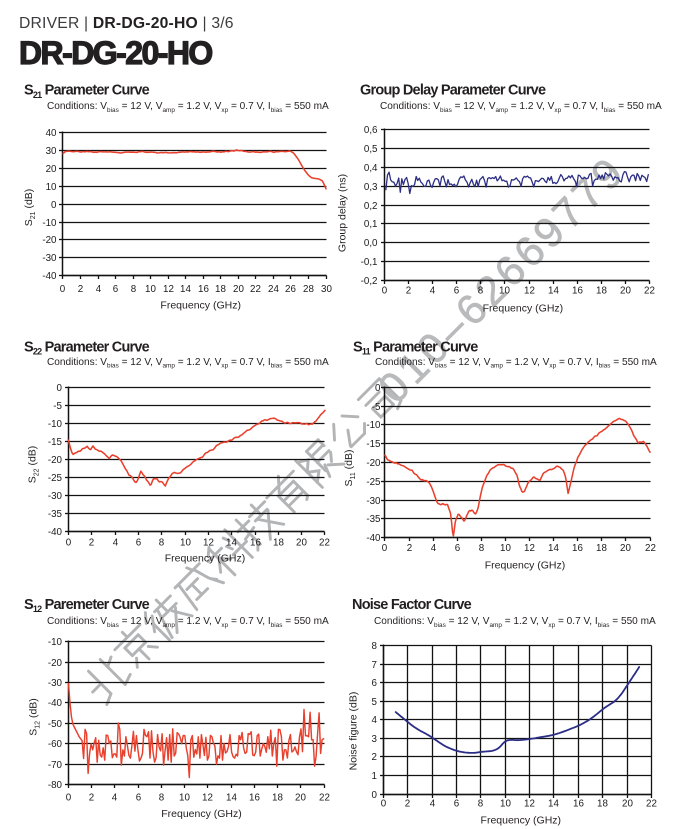  I want to click on svg-text: 0,1, so click(371, 224).